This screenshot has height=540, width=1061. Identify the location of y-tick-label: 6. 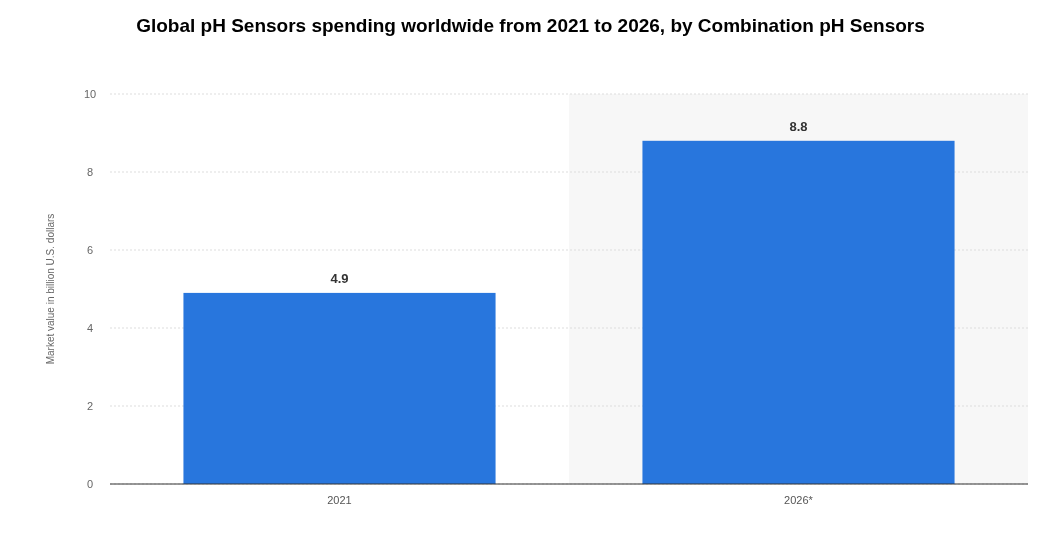
(90, 250).